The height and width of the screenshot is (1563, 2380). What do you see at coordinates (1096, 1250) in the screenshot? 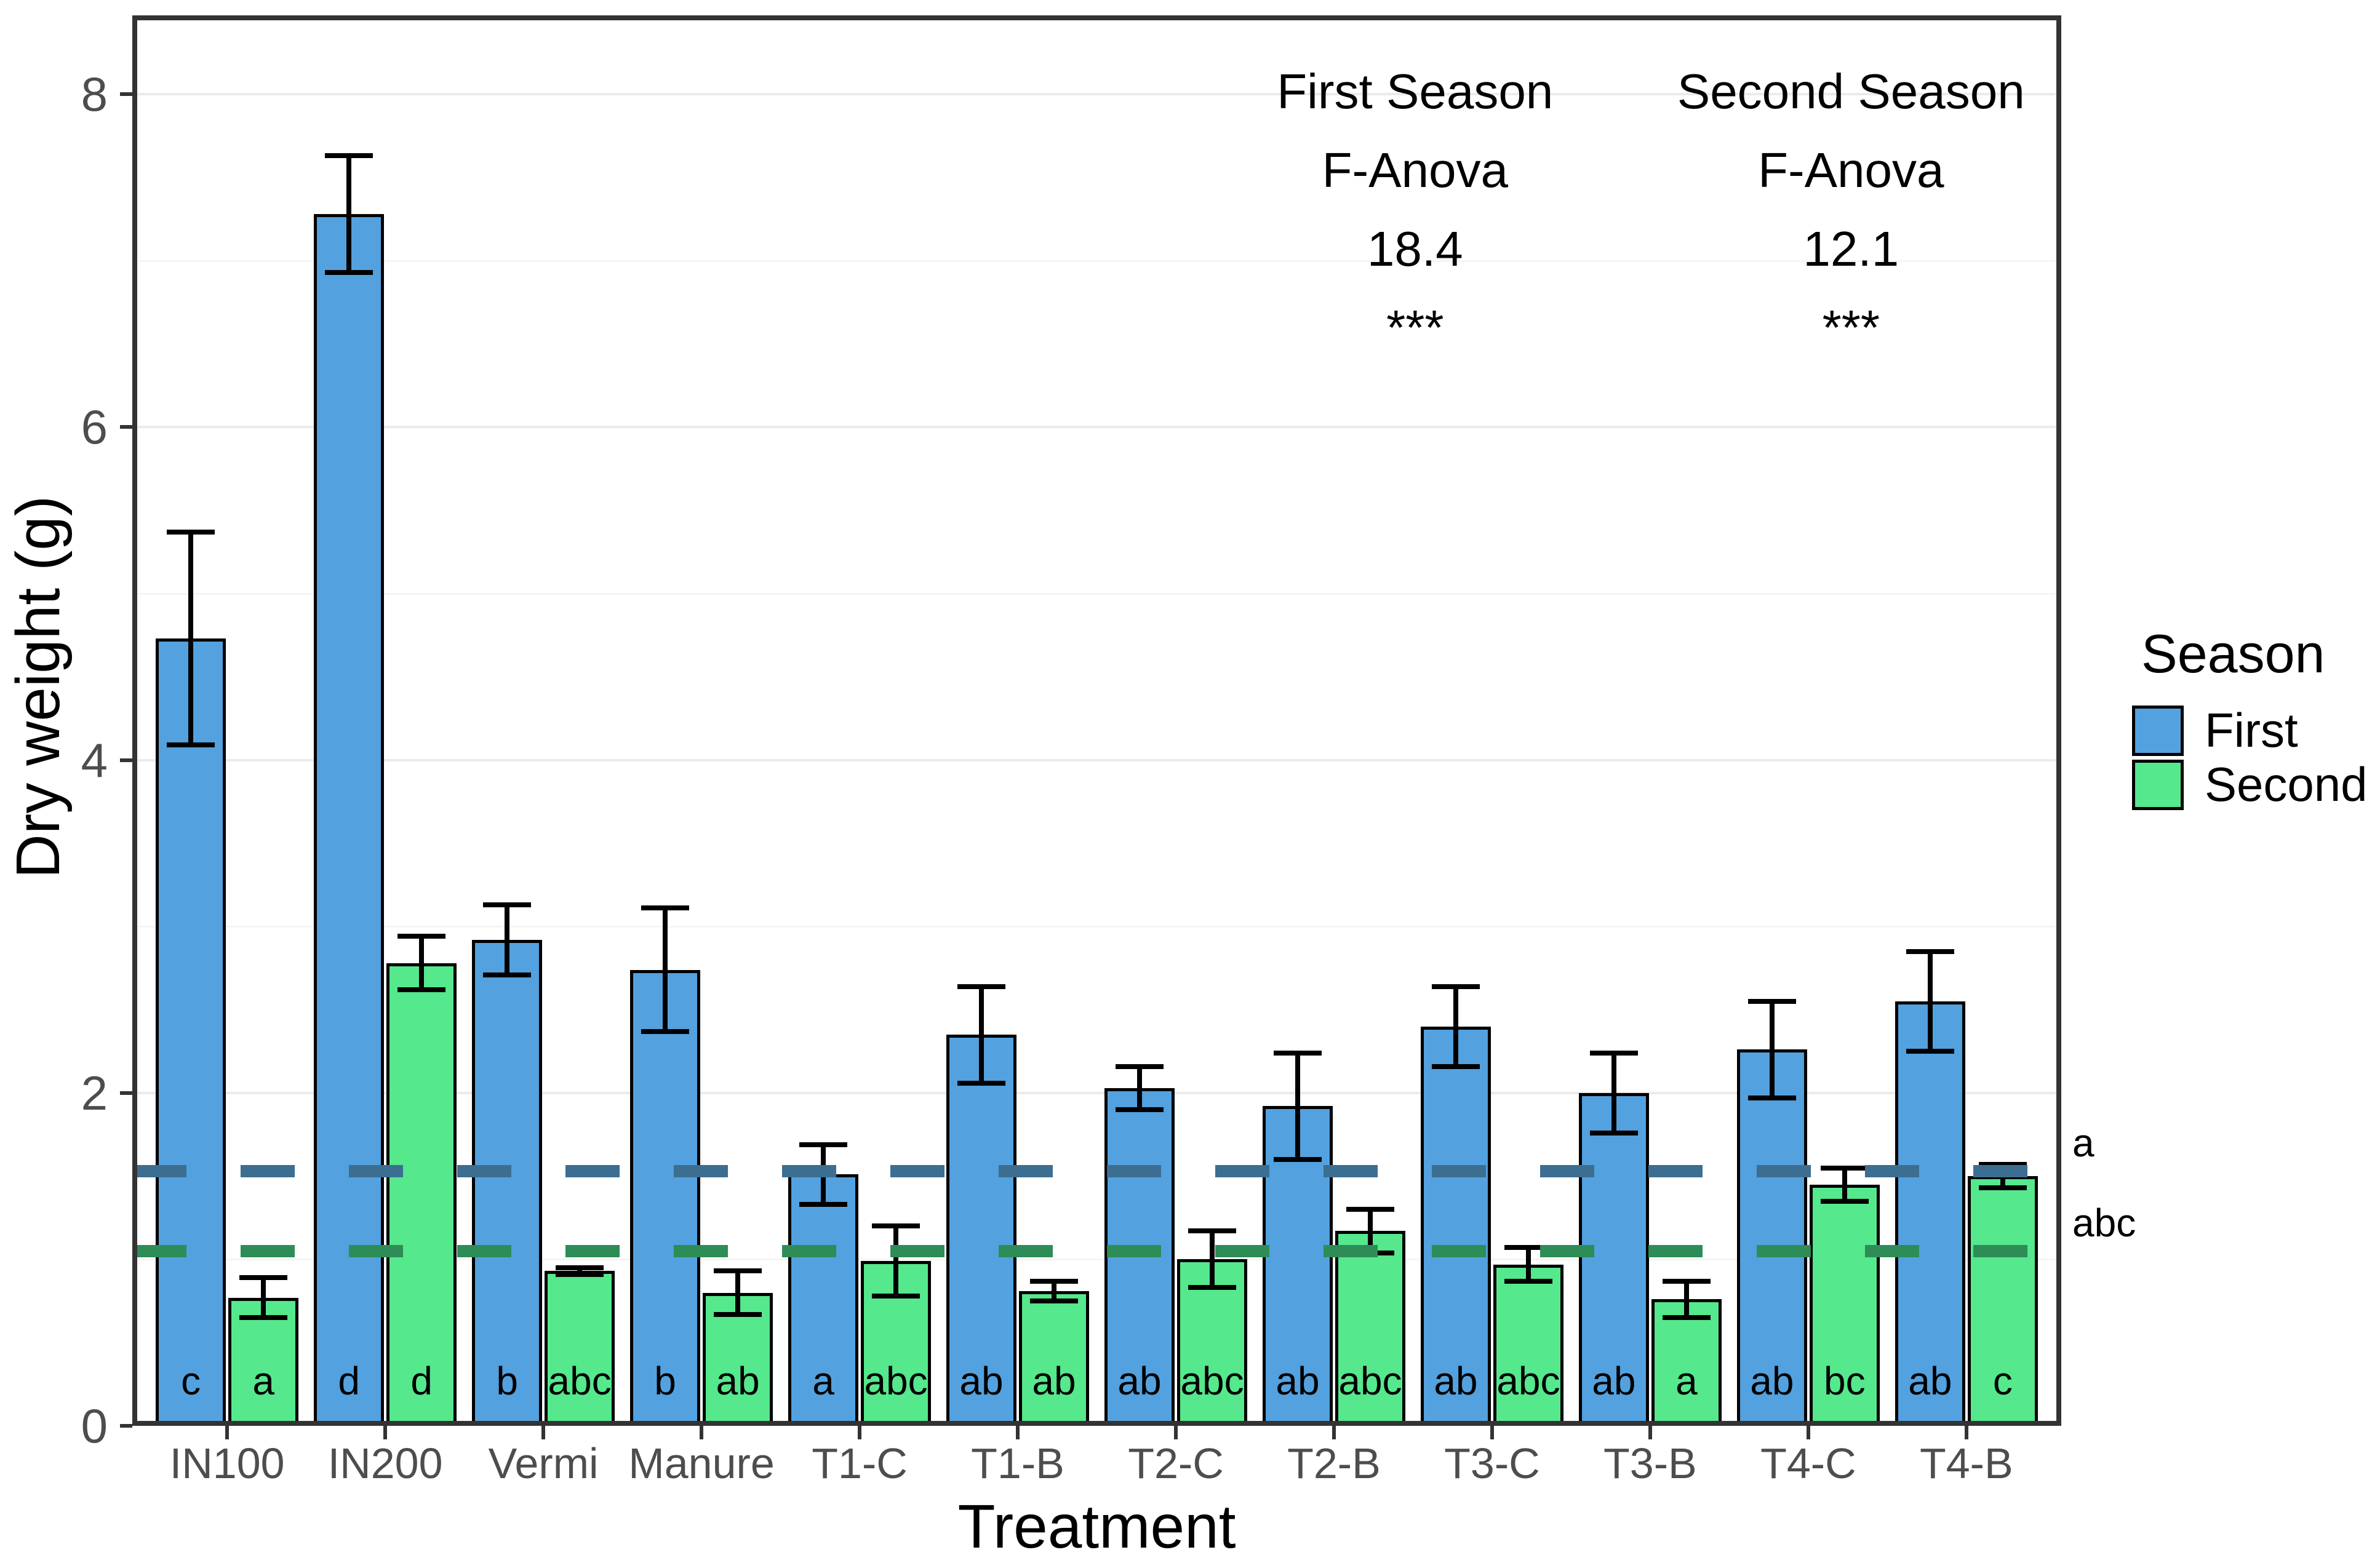
I see `mean-reference-line-second` at bounding box center [1096, 1250].